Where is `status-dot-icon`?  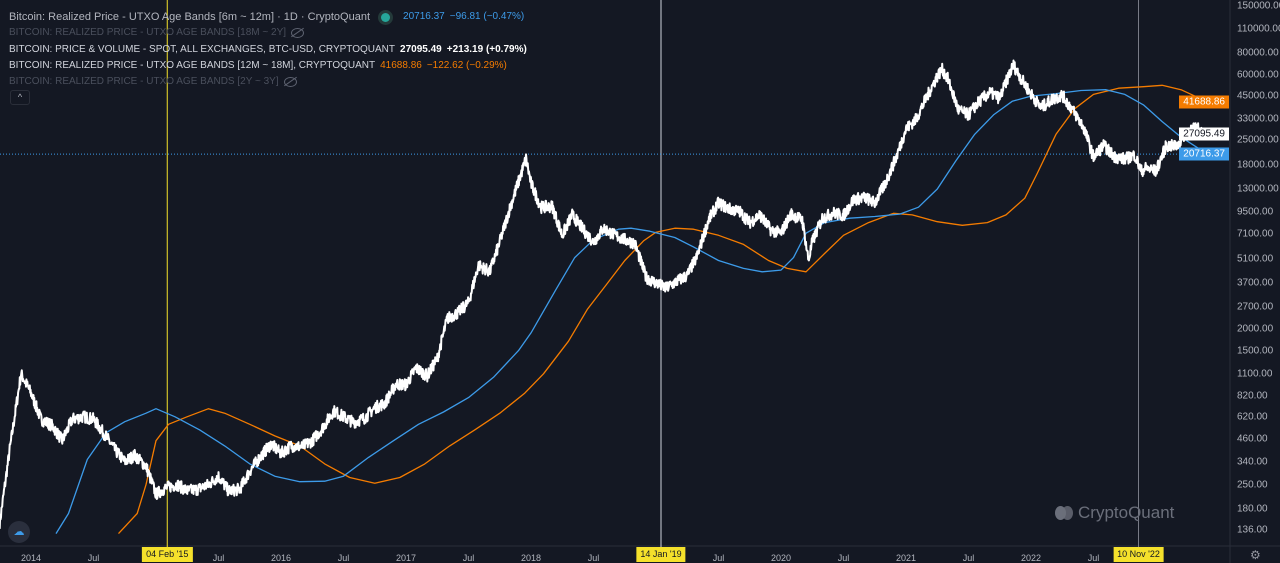 status-dot-icon is located at coordinates (386, 17).